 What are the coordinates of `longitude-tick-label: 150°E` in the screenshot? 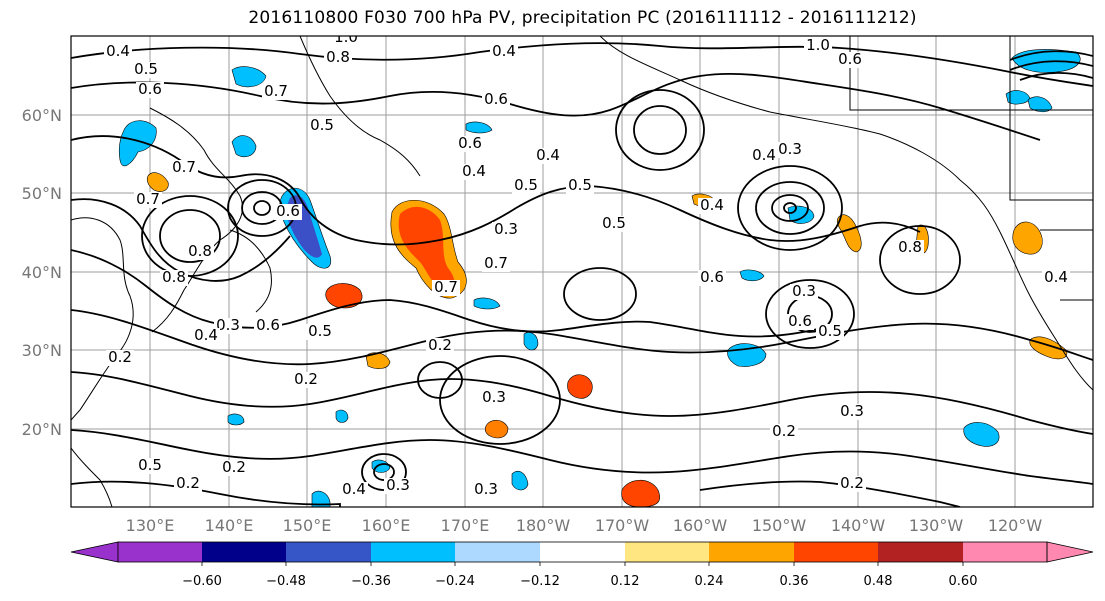 It's located at (307, 525).